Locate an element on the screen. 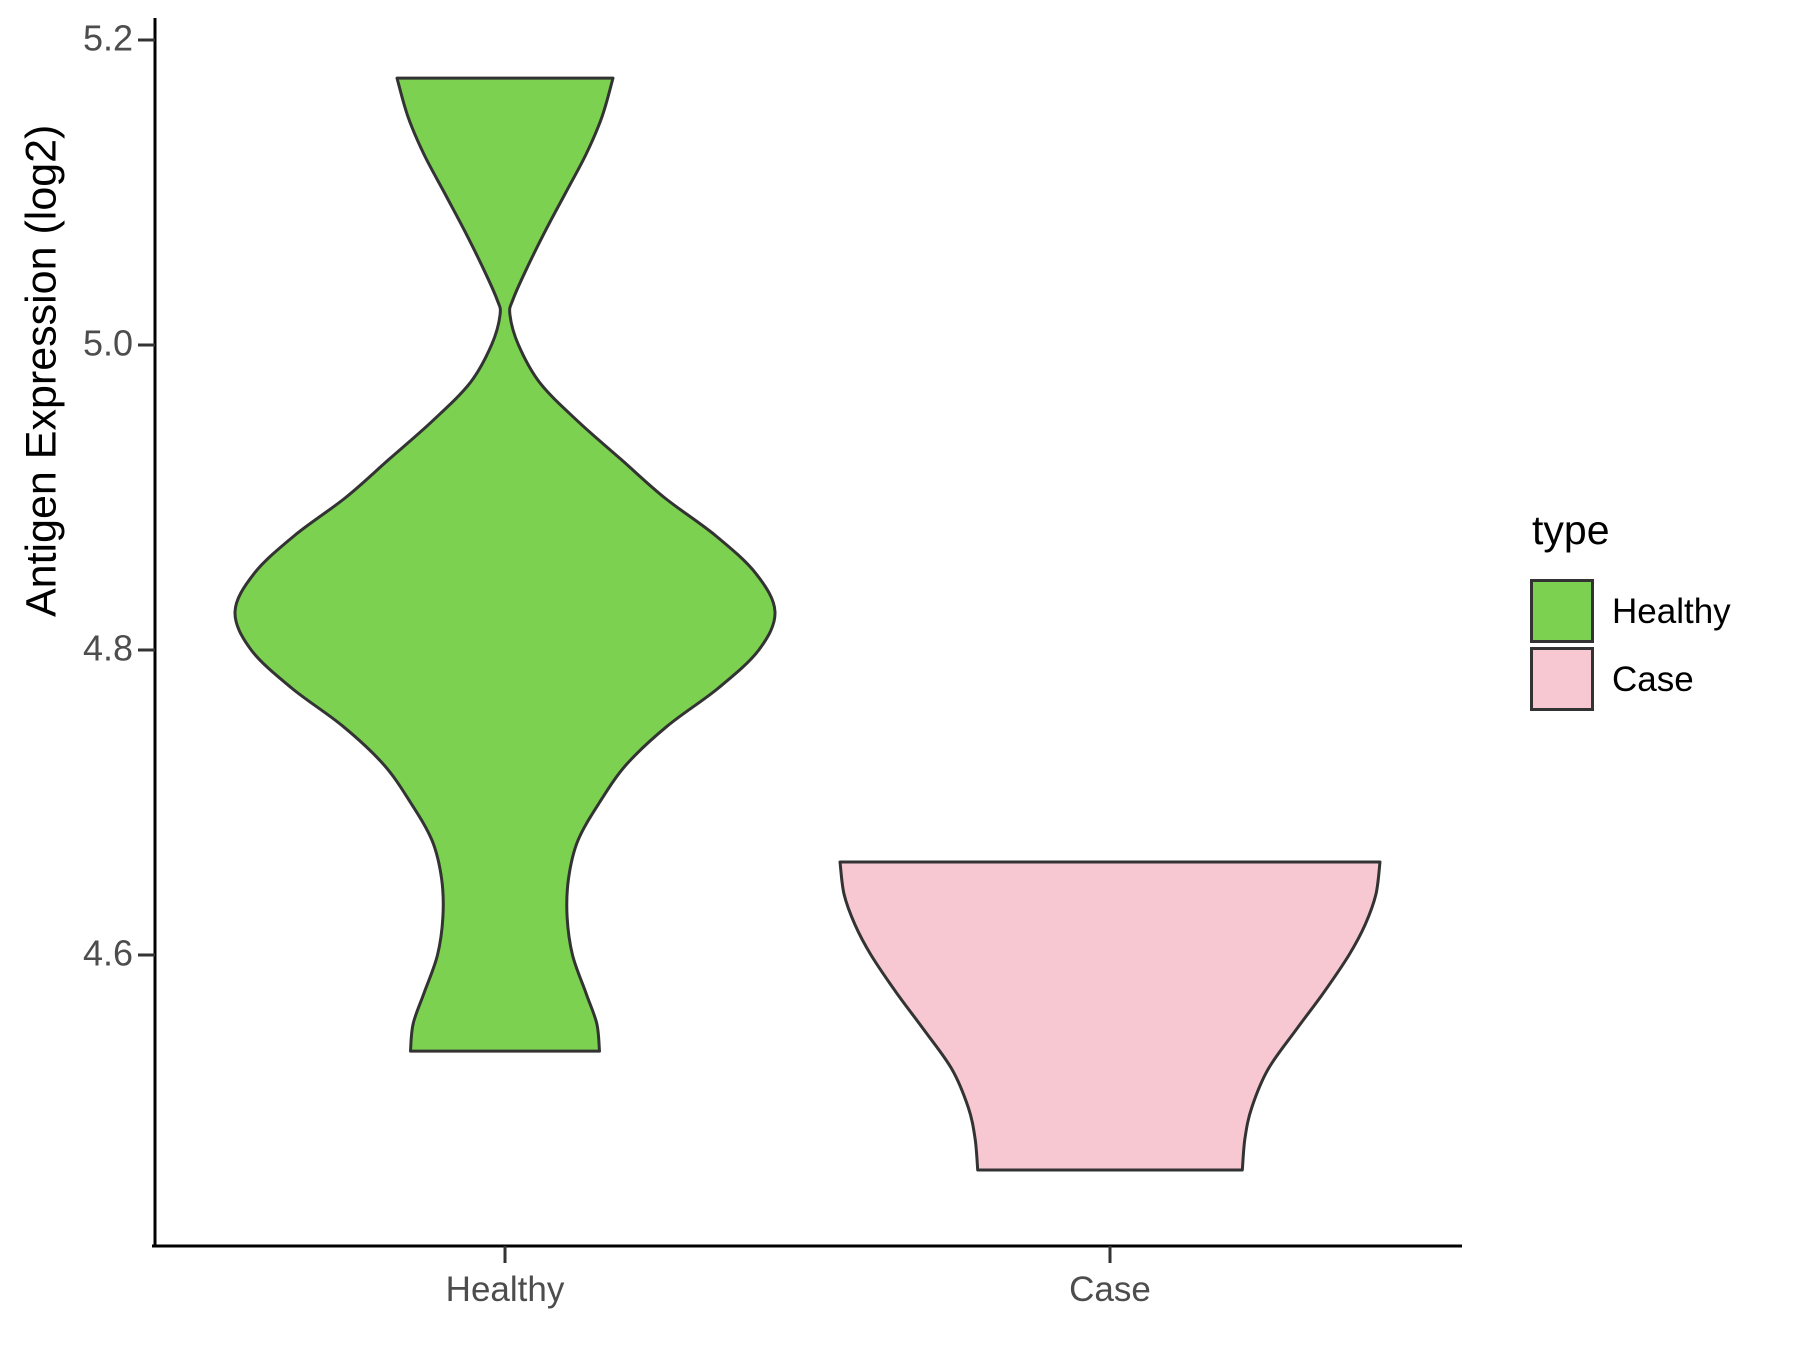 The height and width of the screenshot is (1350, 1800). y-tick-label: 5.0 is located at coordinates (107, 343).